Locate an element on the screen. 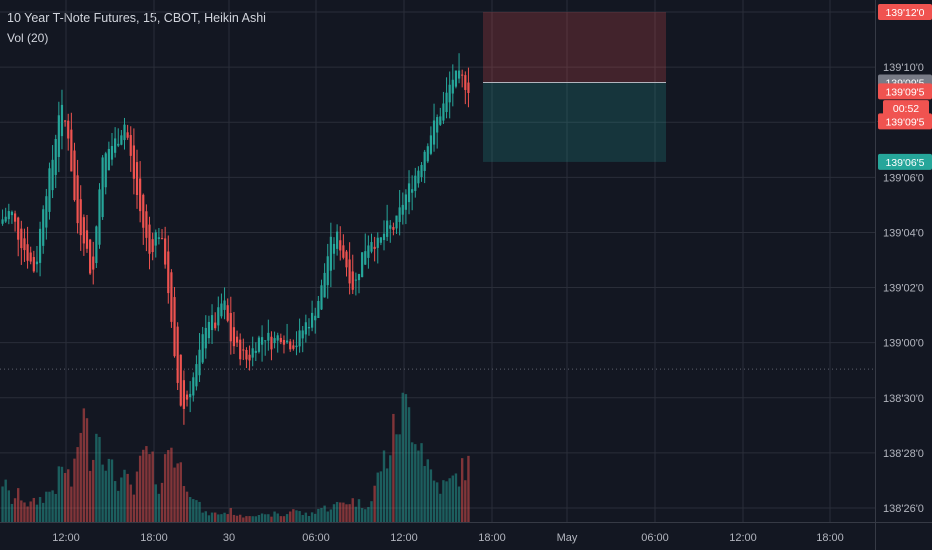  price-tag-label: 139'09'5 is located at coordinates (904, 92).